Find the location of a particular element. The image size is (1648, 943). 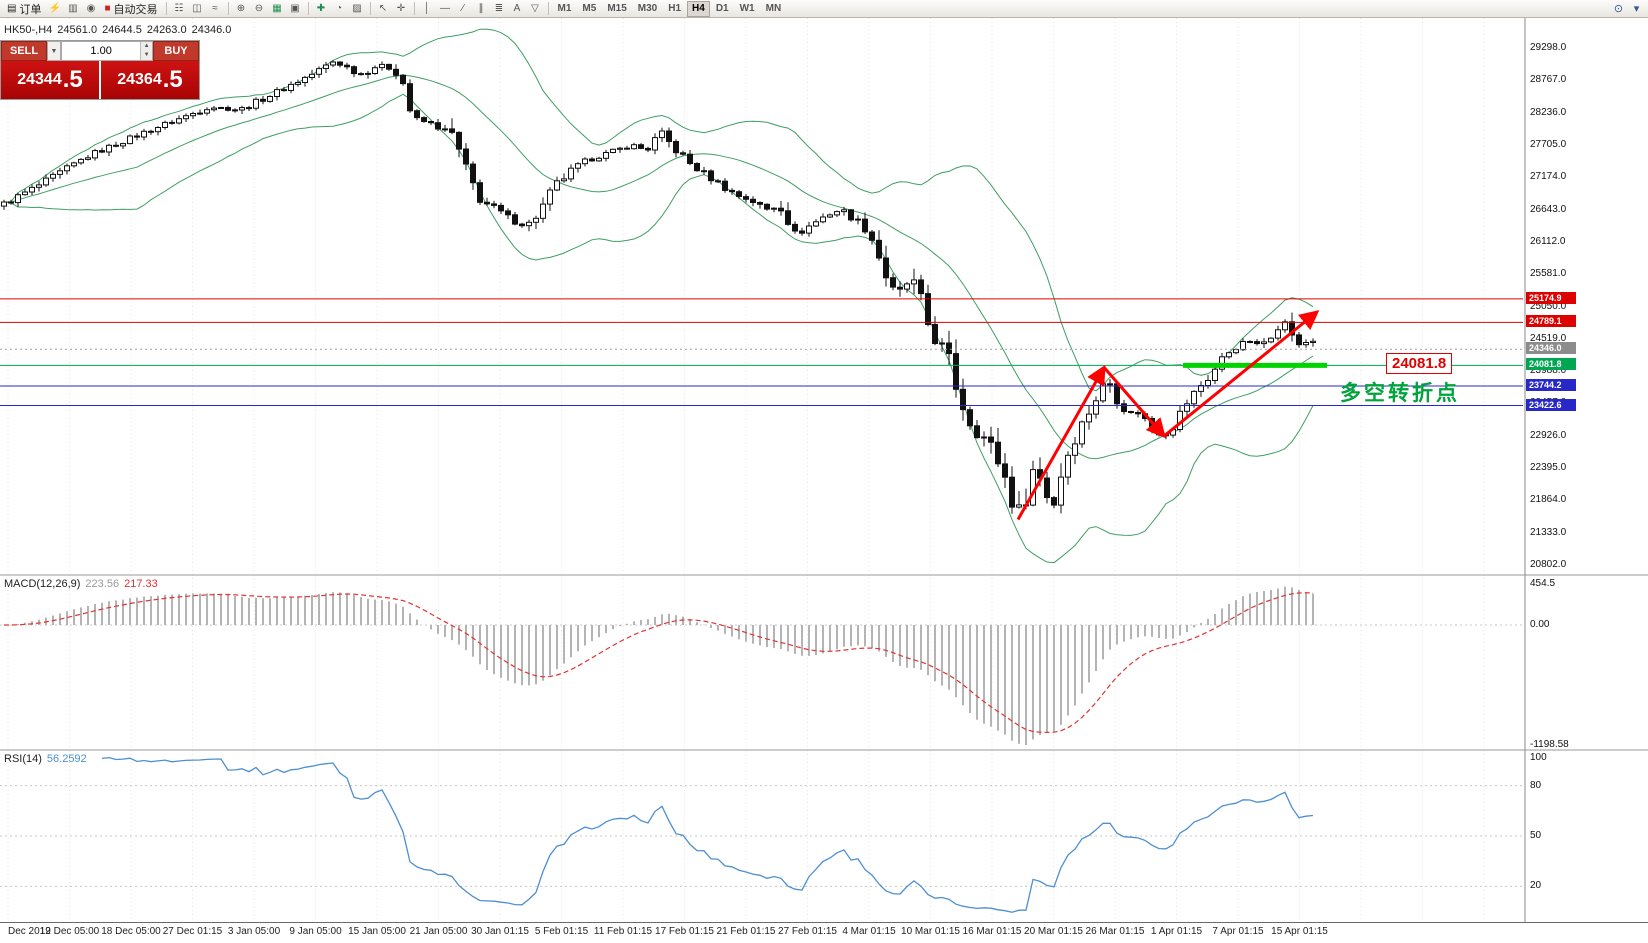

price-tag: 23422.6 is located at coordinates (1551, 404).